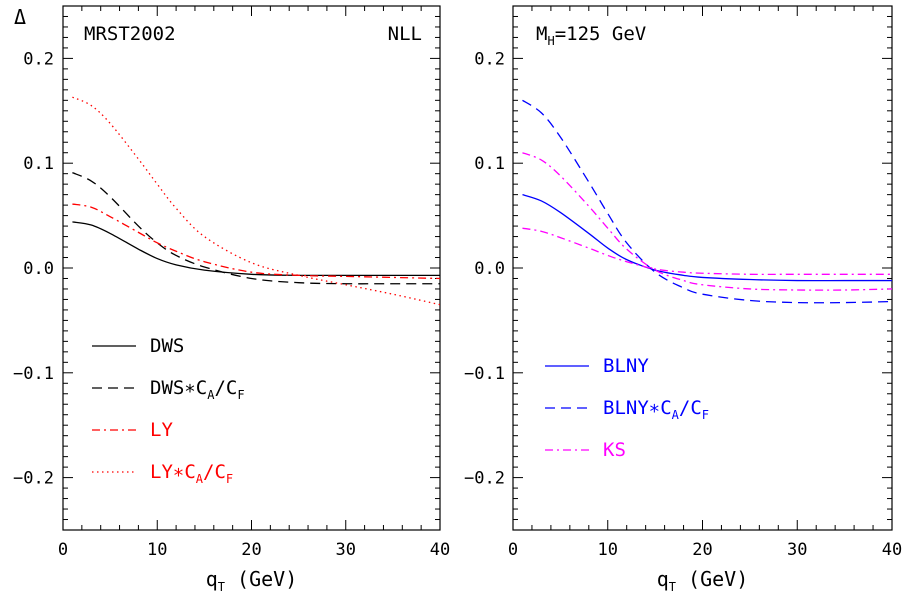 The width and height of the screenshot is (907, 599). What do you see at coordinates (656, 409) in the screenshot?
I see `legend-label: BLNY∗CA/CF` at bounding box center [656, 409].